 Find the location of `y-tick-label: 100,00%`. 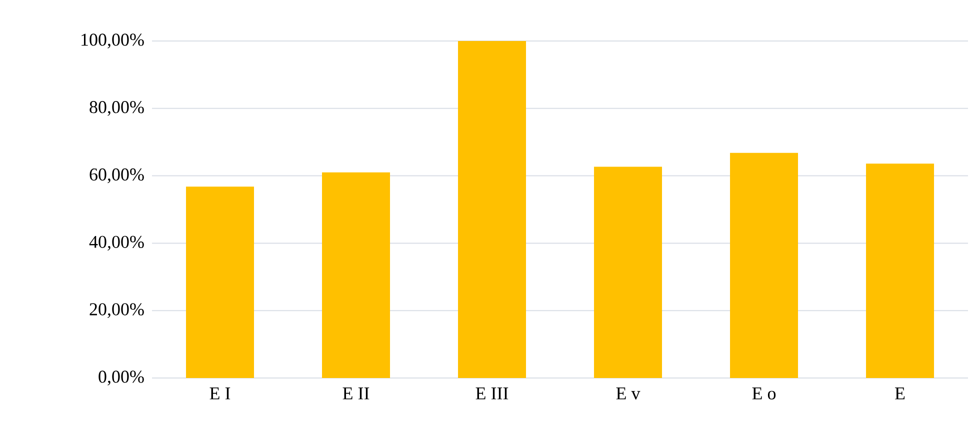

y-tick-label: 100,00% is located at coordinates (113, 41).